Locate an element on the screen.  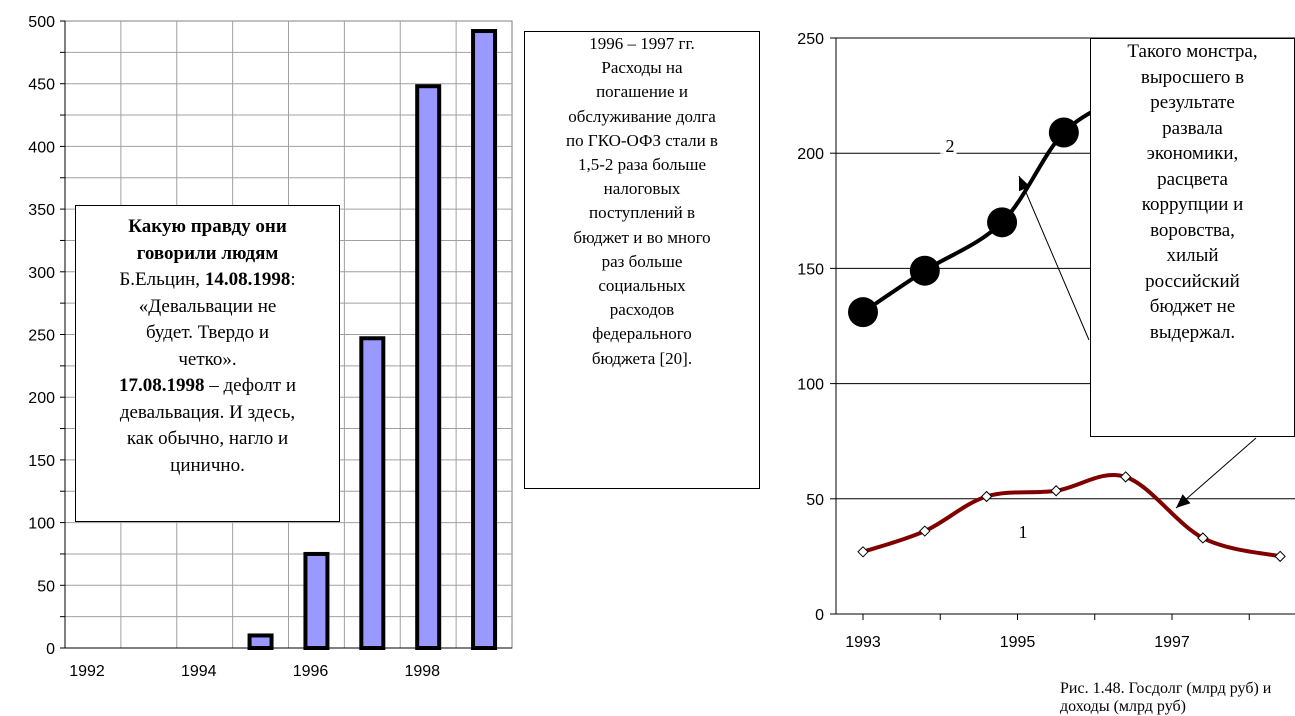
bar-1997 is located at coordinates (372, 493).